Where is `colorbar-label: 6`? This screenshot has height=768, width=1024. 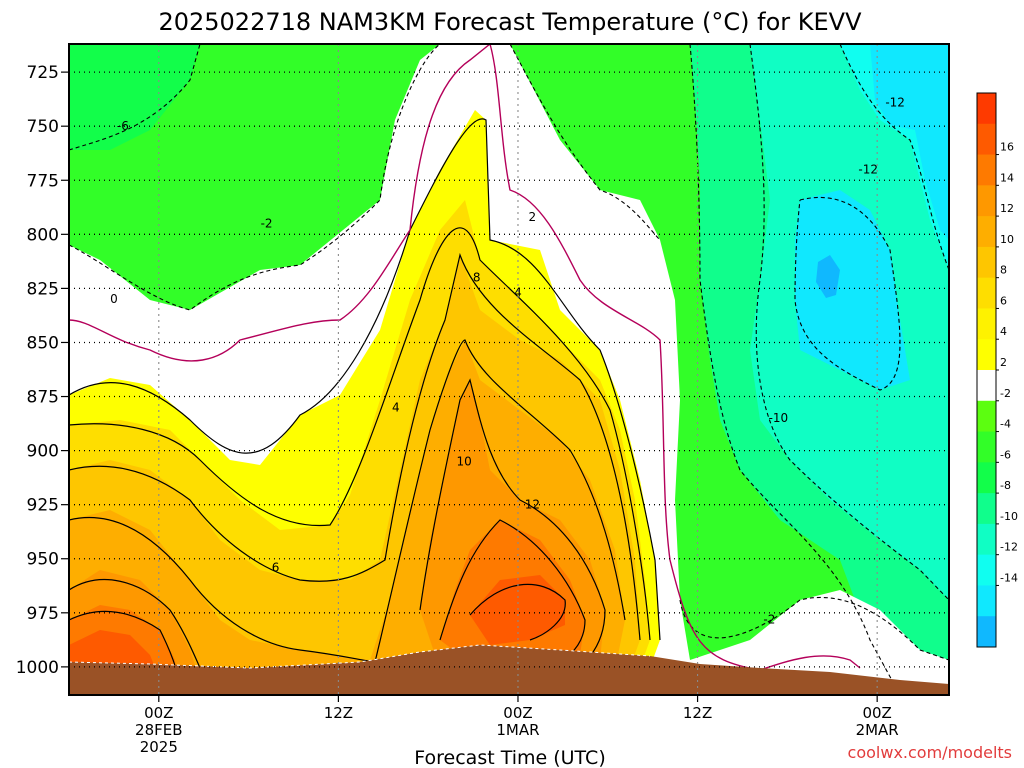 colorbar-label: 6 is located at coordinates (1003, 300).